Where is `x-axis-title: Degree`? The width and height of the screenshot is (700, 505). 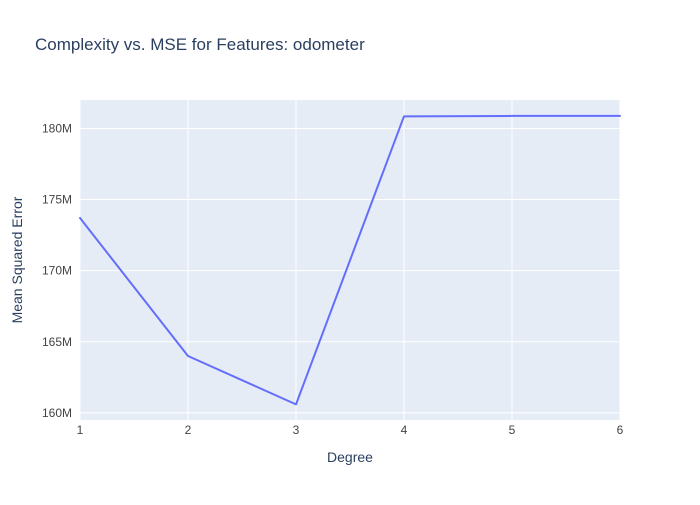 x-axis-title: Degree is located at coordinates (350, 457).